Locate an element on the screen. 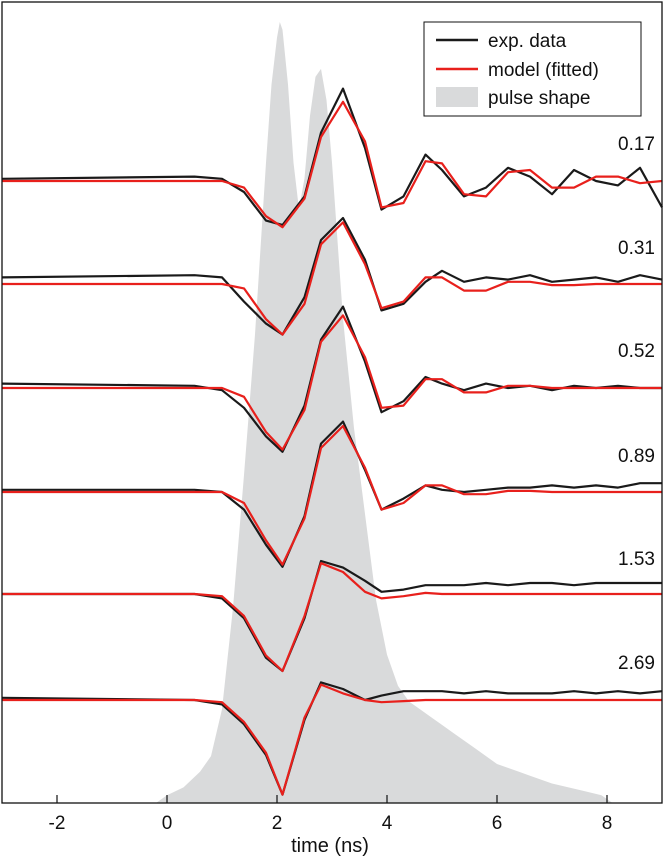  data-line-2.69 is located at coordinates (332, 738).